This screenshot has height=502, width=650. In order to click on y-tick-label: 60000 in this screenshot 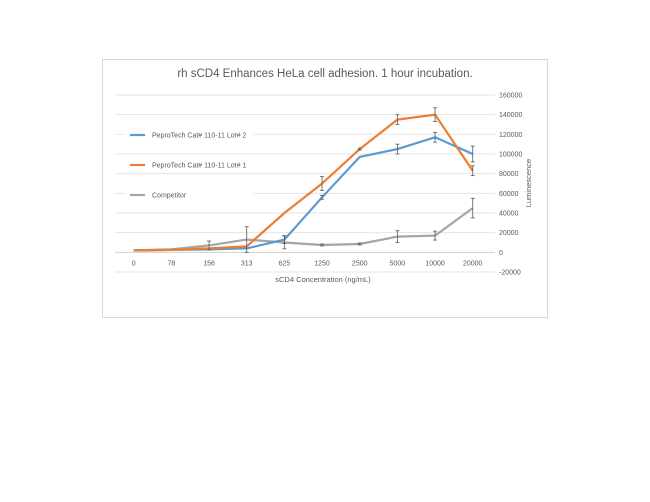, I will do `click(509, 194)`.